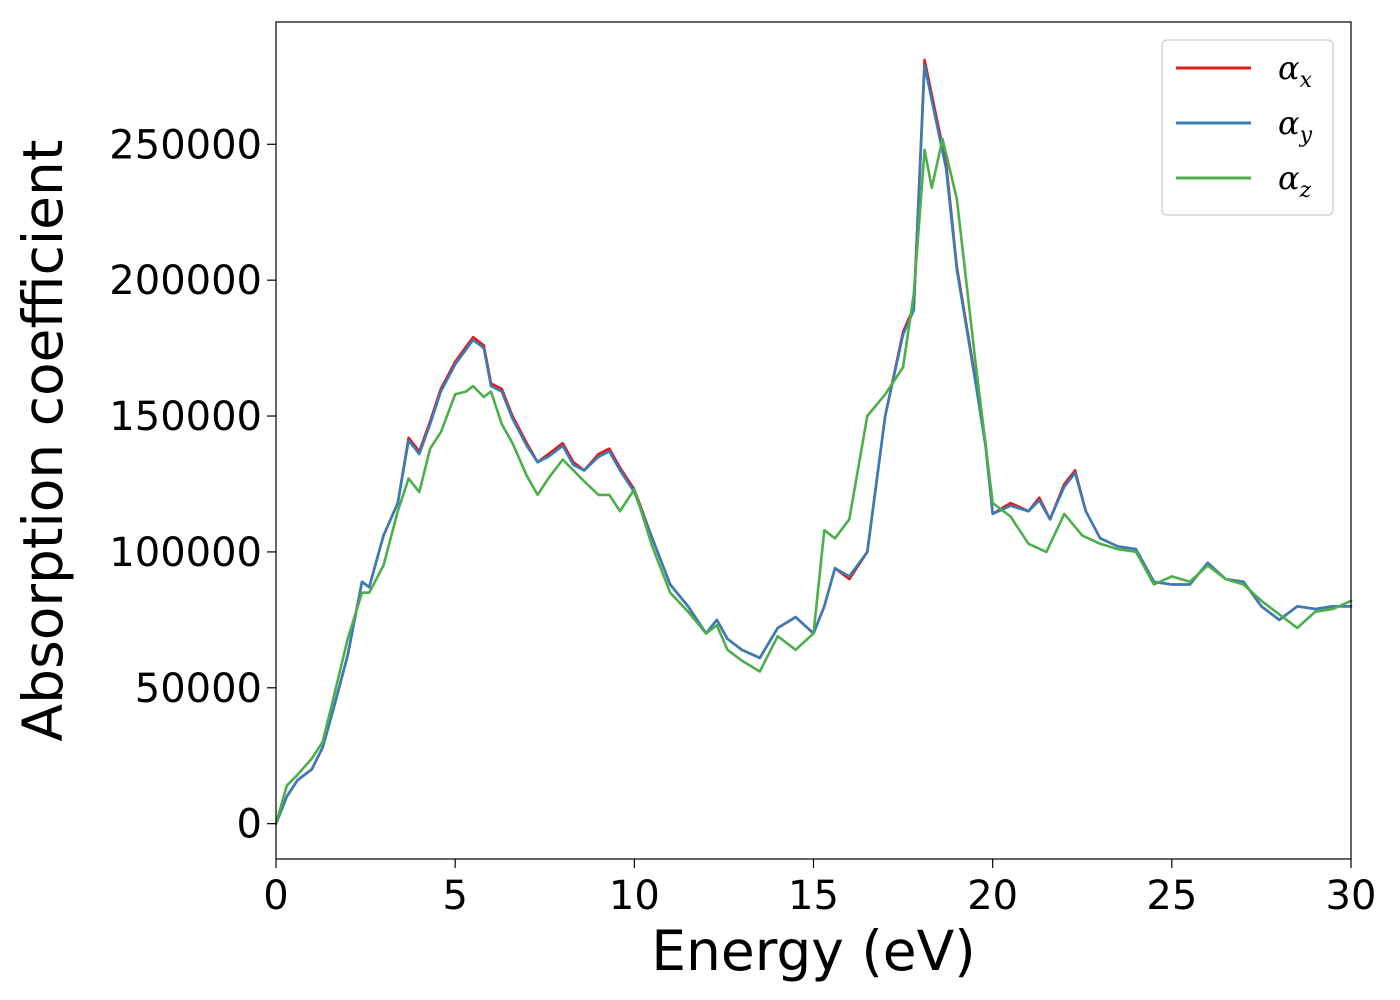 The image size is (1400, 1000). I want to click on y-tick-label: 100000, so click(185, 553).